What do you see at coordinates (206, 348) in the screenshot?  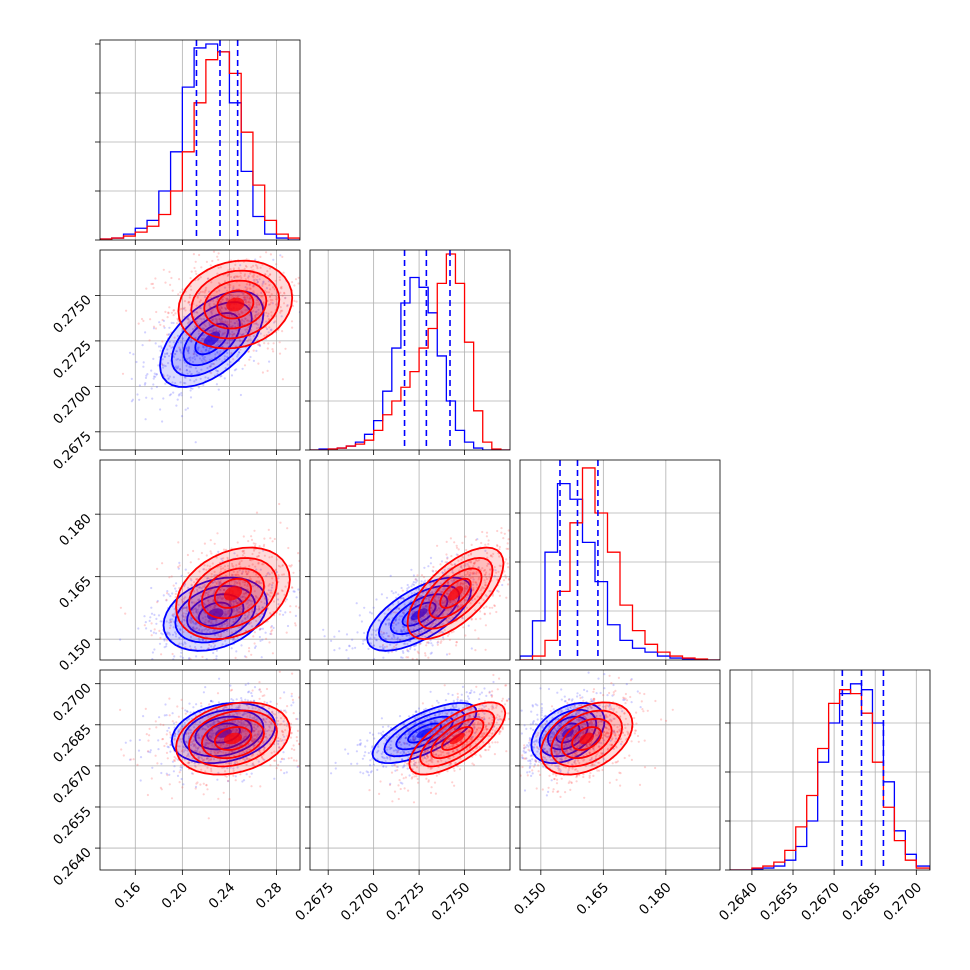 I see `scatter-panel-r1c0` at bounding box center [206, 348].